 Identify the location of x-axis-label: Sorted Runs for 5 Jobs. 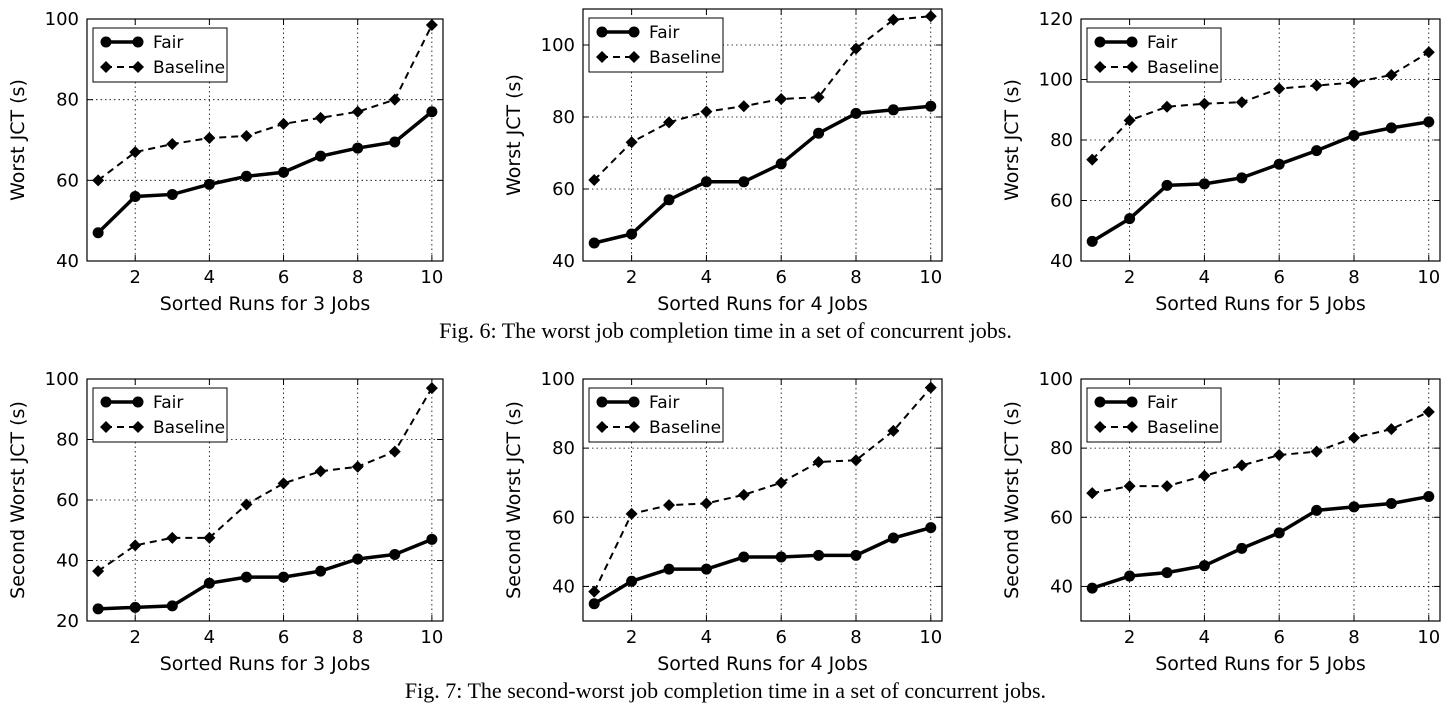
(1260, 664).